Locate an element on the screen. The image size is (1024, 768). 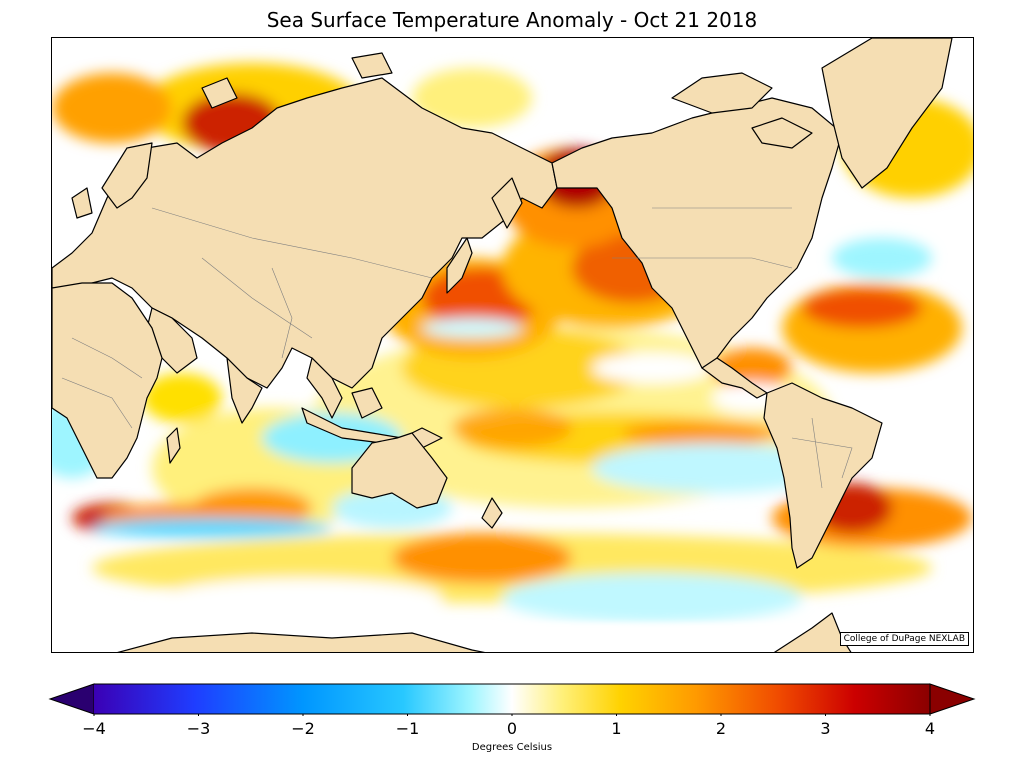
colorbar-tick-label: −4 is located at coordinates (94, 728).